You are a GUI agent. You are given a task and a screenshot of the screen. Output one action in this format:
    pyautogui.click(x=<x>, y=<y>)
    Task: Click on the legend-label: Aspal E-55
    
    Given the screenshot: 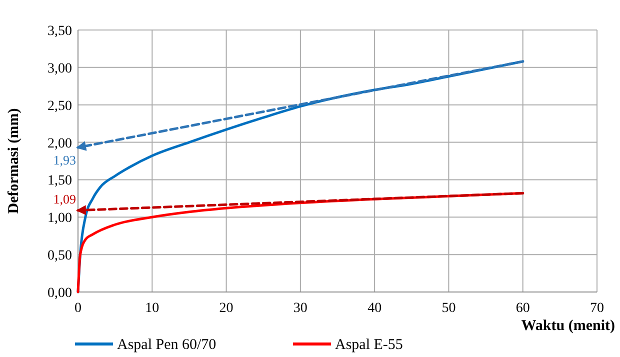 What is the action you would take?
    pyautogui.click(x=369, y=345)
    